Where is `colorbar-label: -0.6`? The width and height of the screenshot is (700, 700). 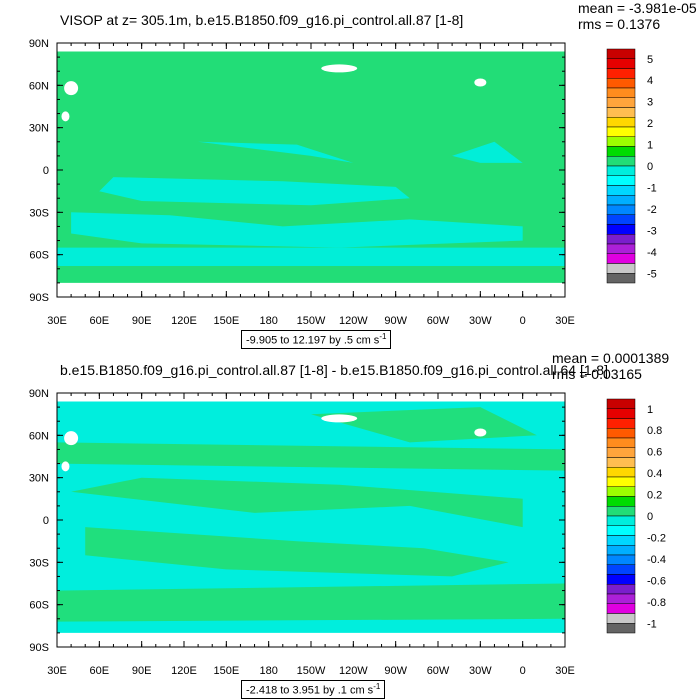
colorbar-label: -0.6 is located at coordinates (656, 581).